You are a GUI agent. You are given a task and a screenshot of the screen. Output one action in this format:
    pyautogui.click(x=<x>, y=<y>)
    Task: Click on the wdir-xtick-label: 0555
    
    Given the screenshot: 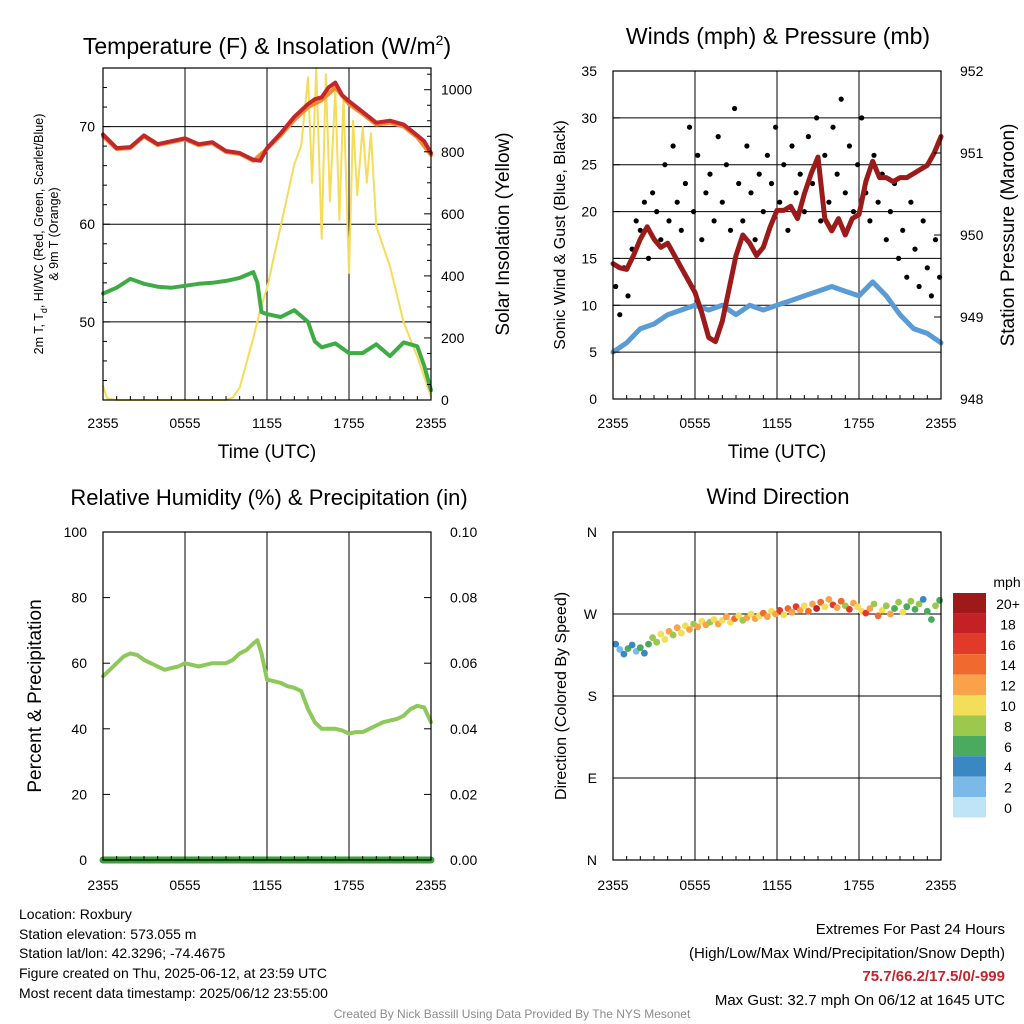 What is the action you would take?
    pyautogui.click(x=694, y=885)
    